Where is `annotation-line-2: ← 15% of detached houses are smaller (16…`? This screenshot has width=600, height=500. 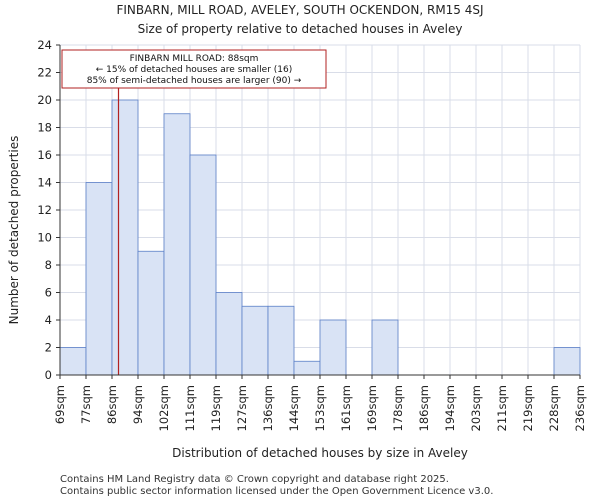 annotation-line-2: ← 15% of detached houses are smaller (16… is located at coordinates (194, 70).